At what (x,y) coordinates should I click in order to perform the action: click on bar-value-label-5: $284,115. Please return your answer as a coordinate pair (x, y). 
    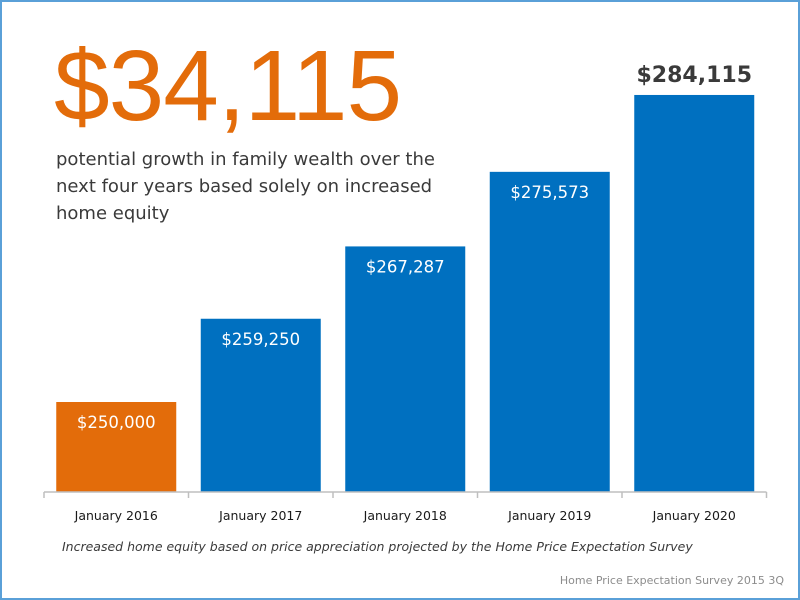
    Looking at the image, I should click on (694, 75).